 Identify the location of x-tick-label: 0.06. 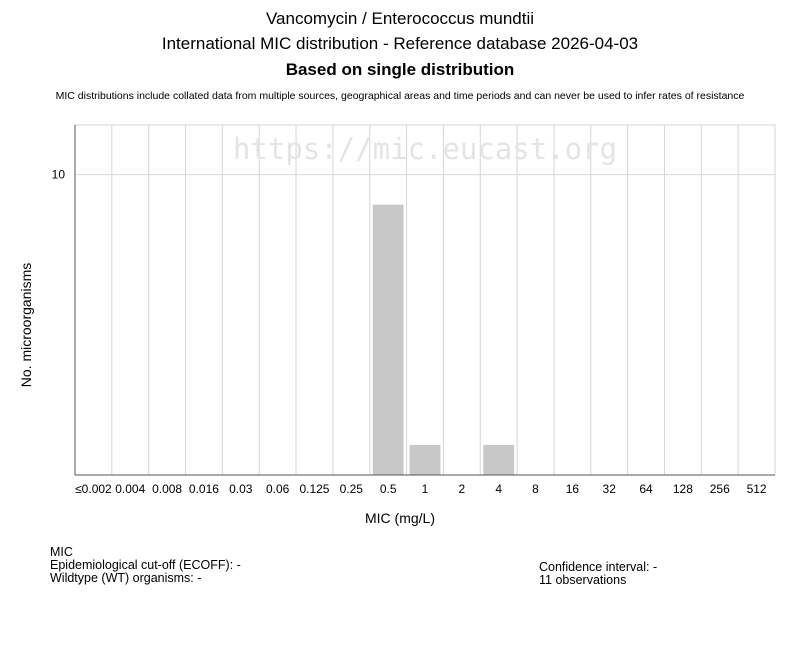
(278, 489).